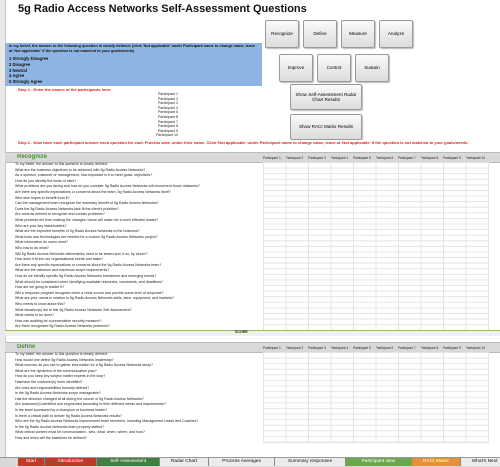  Describe the element at coordinates (168, 98) in the screenshot. I see `participant-name: Participant 2` at that location.